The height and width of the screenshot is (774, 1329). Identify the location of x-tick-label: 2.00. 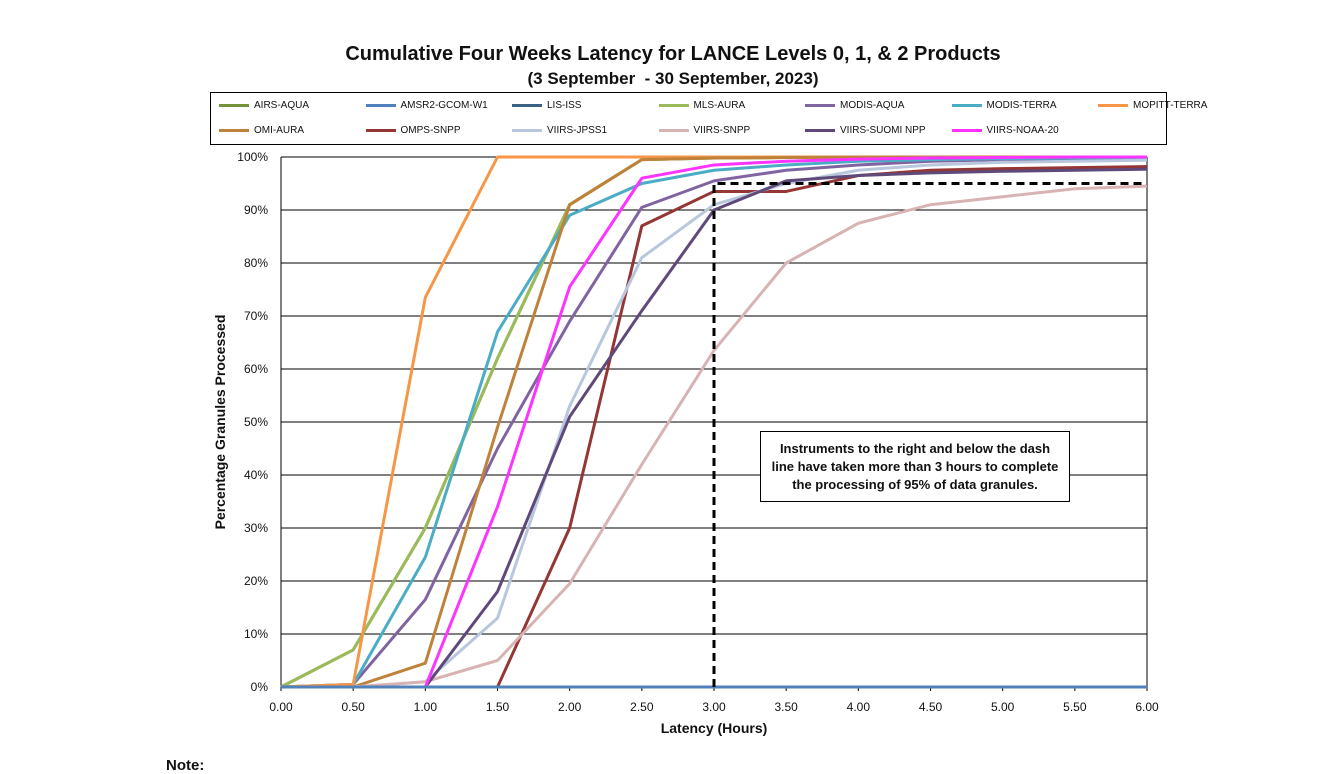
(570, 707).